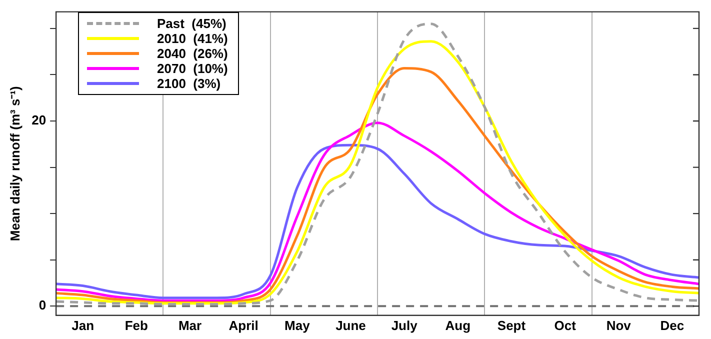  I want to click on legend-label: 2040 (26%), so click(192, 53).